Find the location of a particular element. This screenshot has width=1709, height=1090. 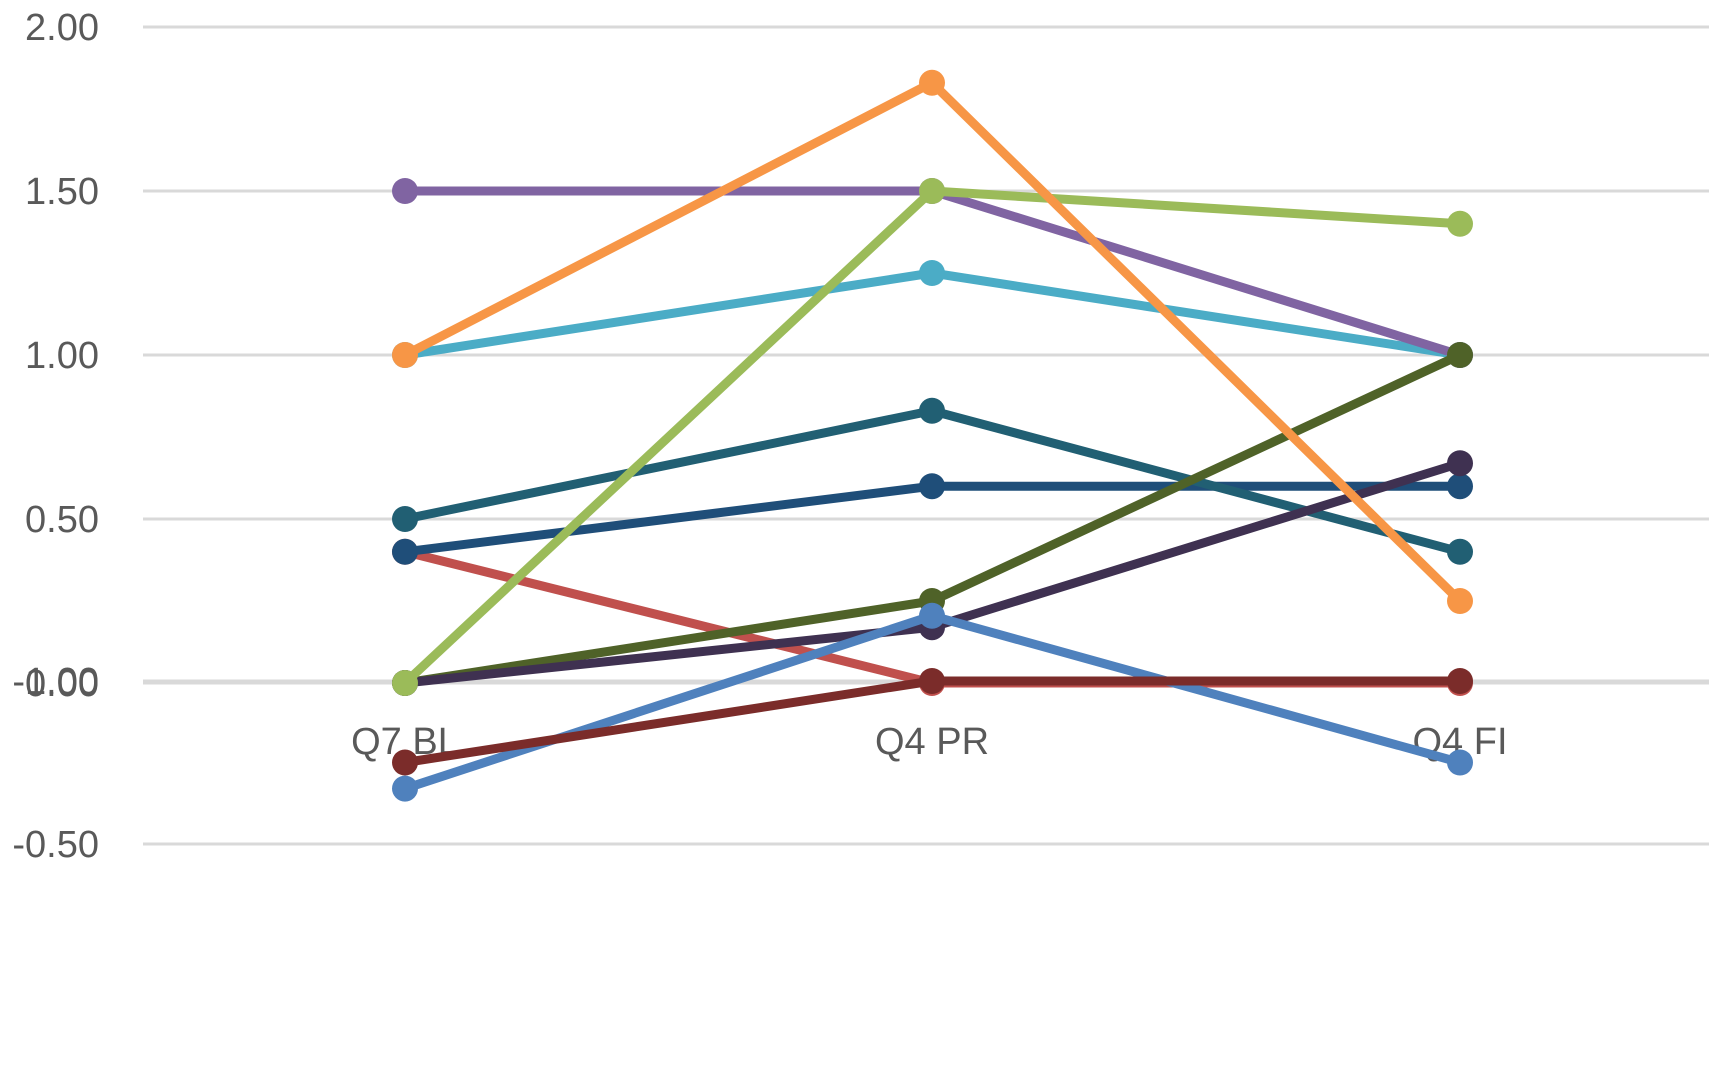

y-tick-label: -0.50 is located at coordinates (55, 845).